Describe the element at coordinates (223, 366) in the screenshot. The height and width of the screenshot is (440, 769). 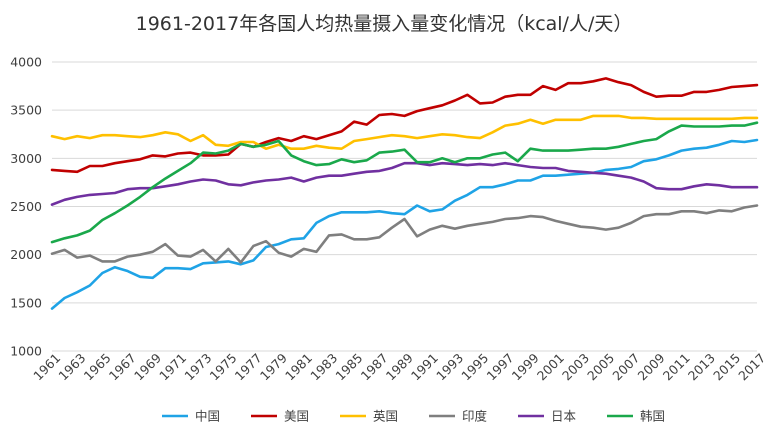
I see `x-tick-label: 1975` at that location.